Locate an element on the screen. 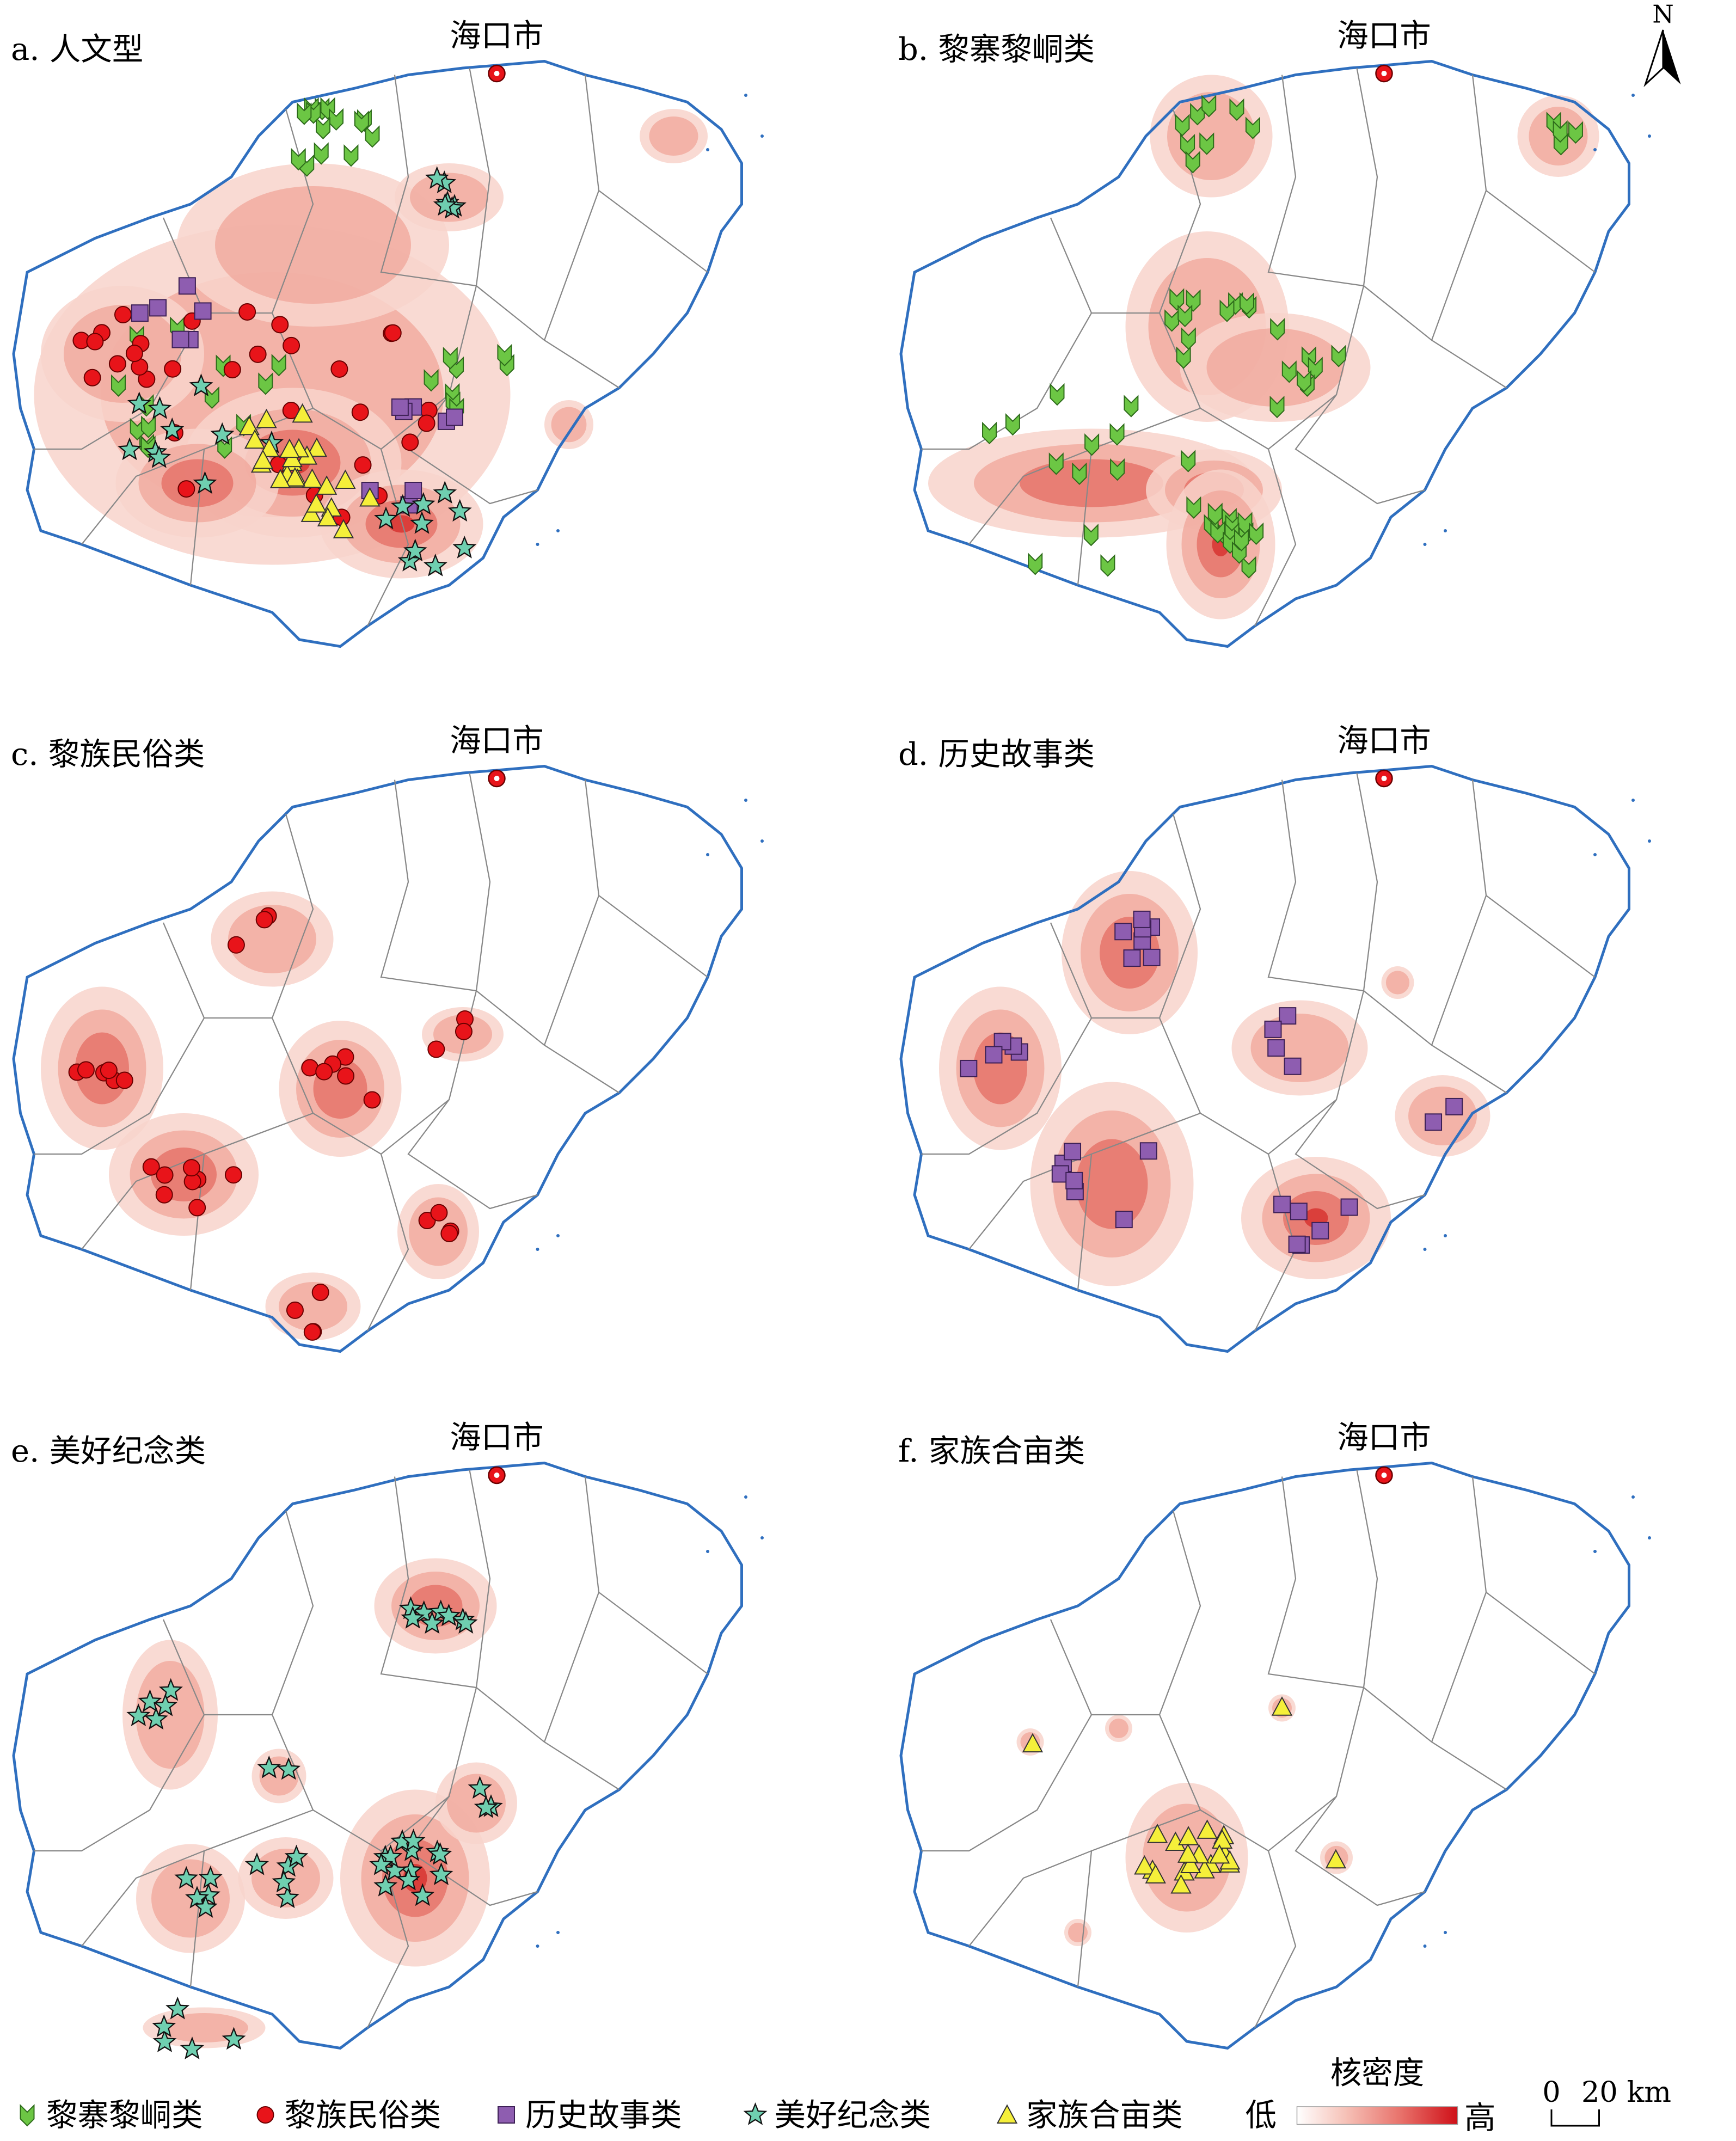 The width and height of the screenshot is (1736, 2141). north-label: N is located at coordinates (1662, 15).